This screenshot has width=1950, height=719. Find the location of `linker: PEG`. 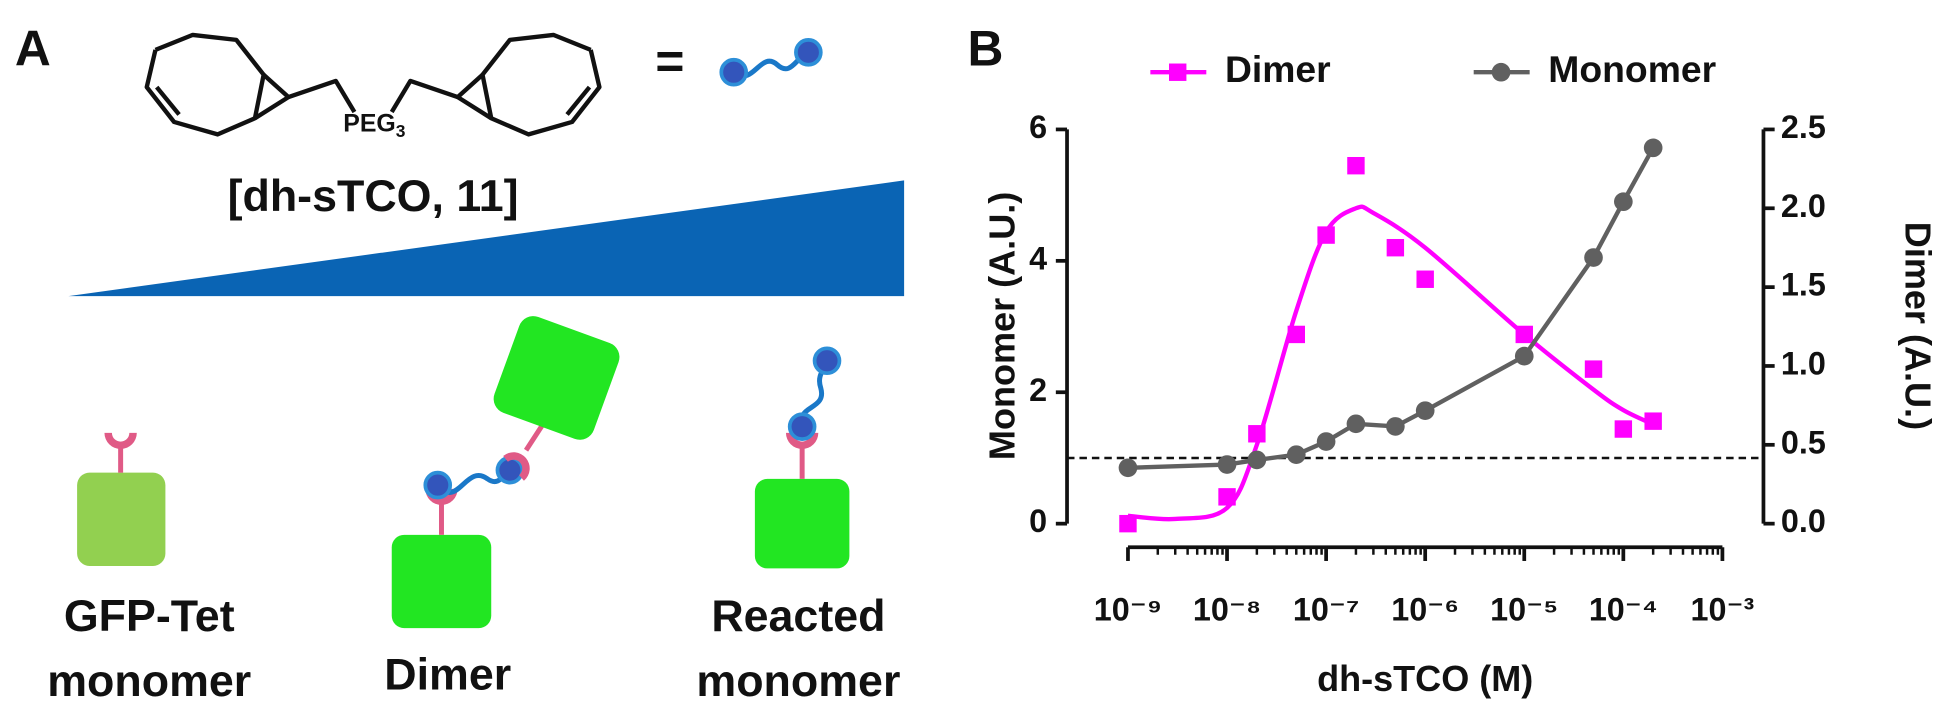

linker: PEG is located at coordinates (369, 123).